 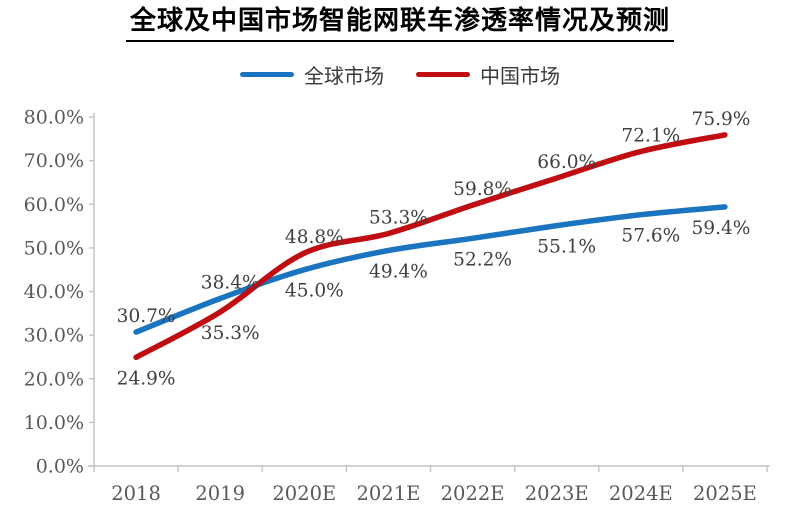 What do you see at coordinates (230, 333) in the screenshot?
I see `data-label-china-market: 35.3%` at bounding box center [230, 333].